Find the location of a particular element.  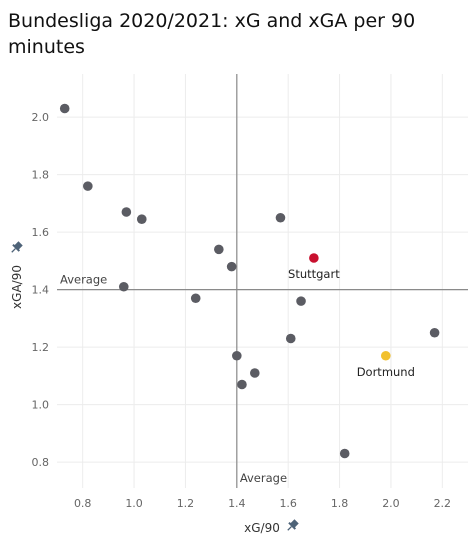

point-label-dortmund: Dortmund is located at coordinates (386, 372).